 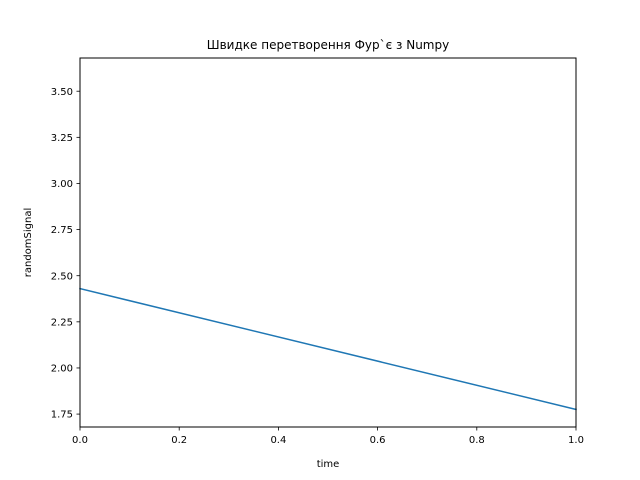 I want to click on y-tick-label-1: 1.75, so click(x=62, y=415).